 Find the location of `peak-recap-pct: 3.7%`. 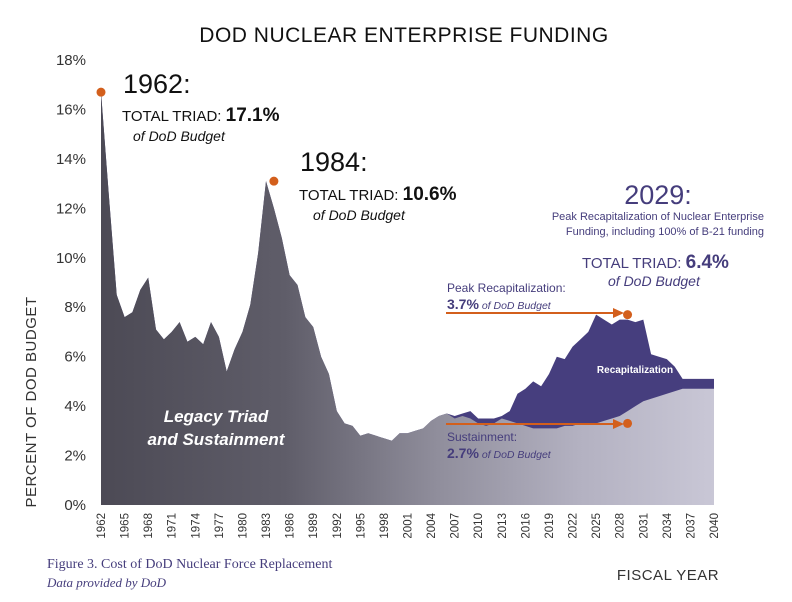

peak-recap-pct: 3.7% is located at coordinates (463, 304).